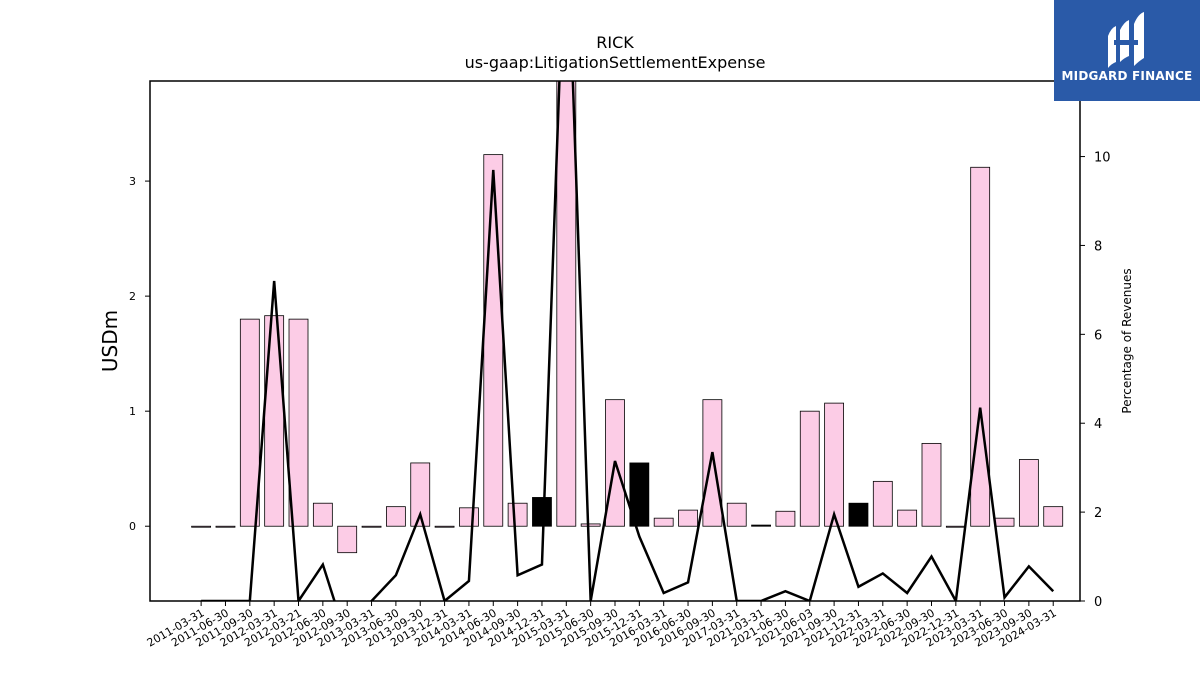 This screenshot has width=1200, height=675. I want to click on chart-subtitle: us-gaap:LitigationSettlementExpense, so click(615, 62).